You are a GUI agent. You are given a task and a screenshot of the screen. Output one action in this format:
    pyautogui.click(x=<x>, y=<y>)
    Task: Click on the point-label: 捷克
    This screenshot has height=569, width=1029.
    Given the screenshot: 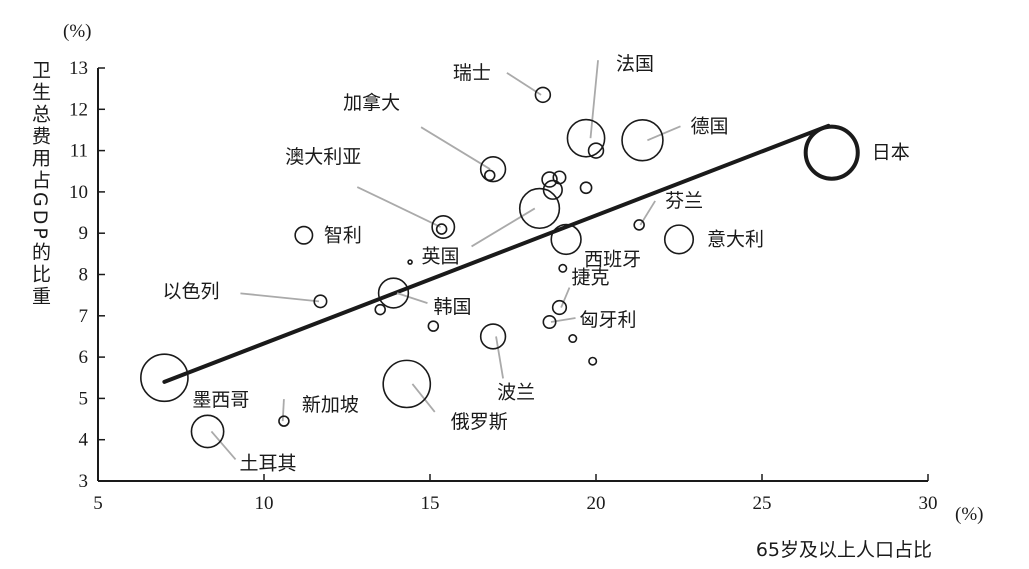 What is the action you would take?
    pyautogui.click(x=590, y=278)
    